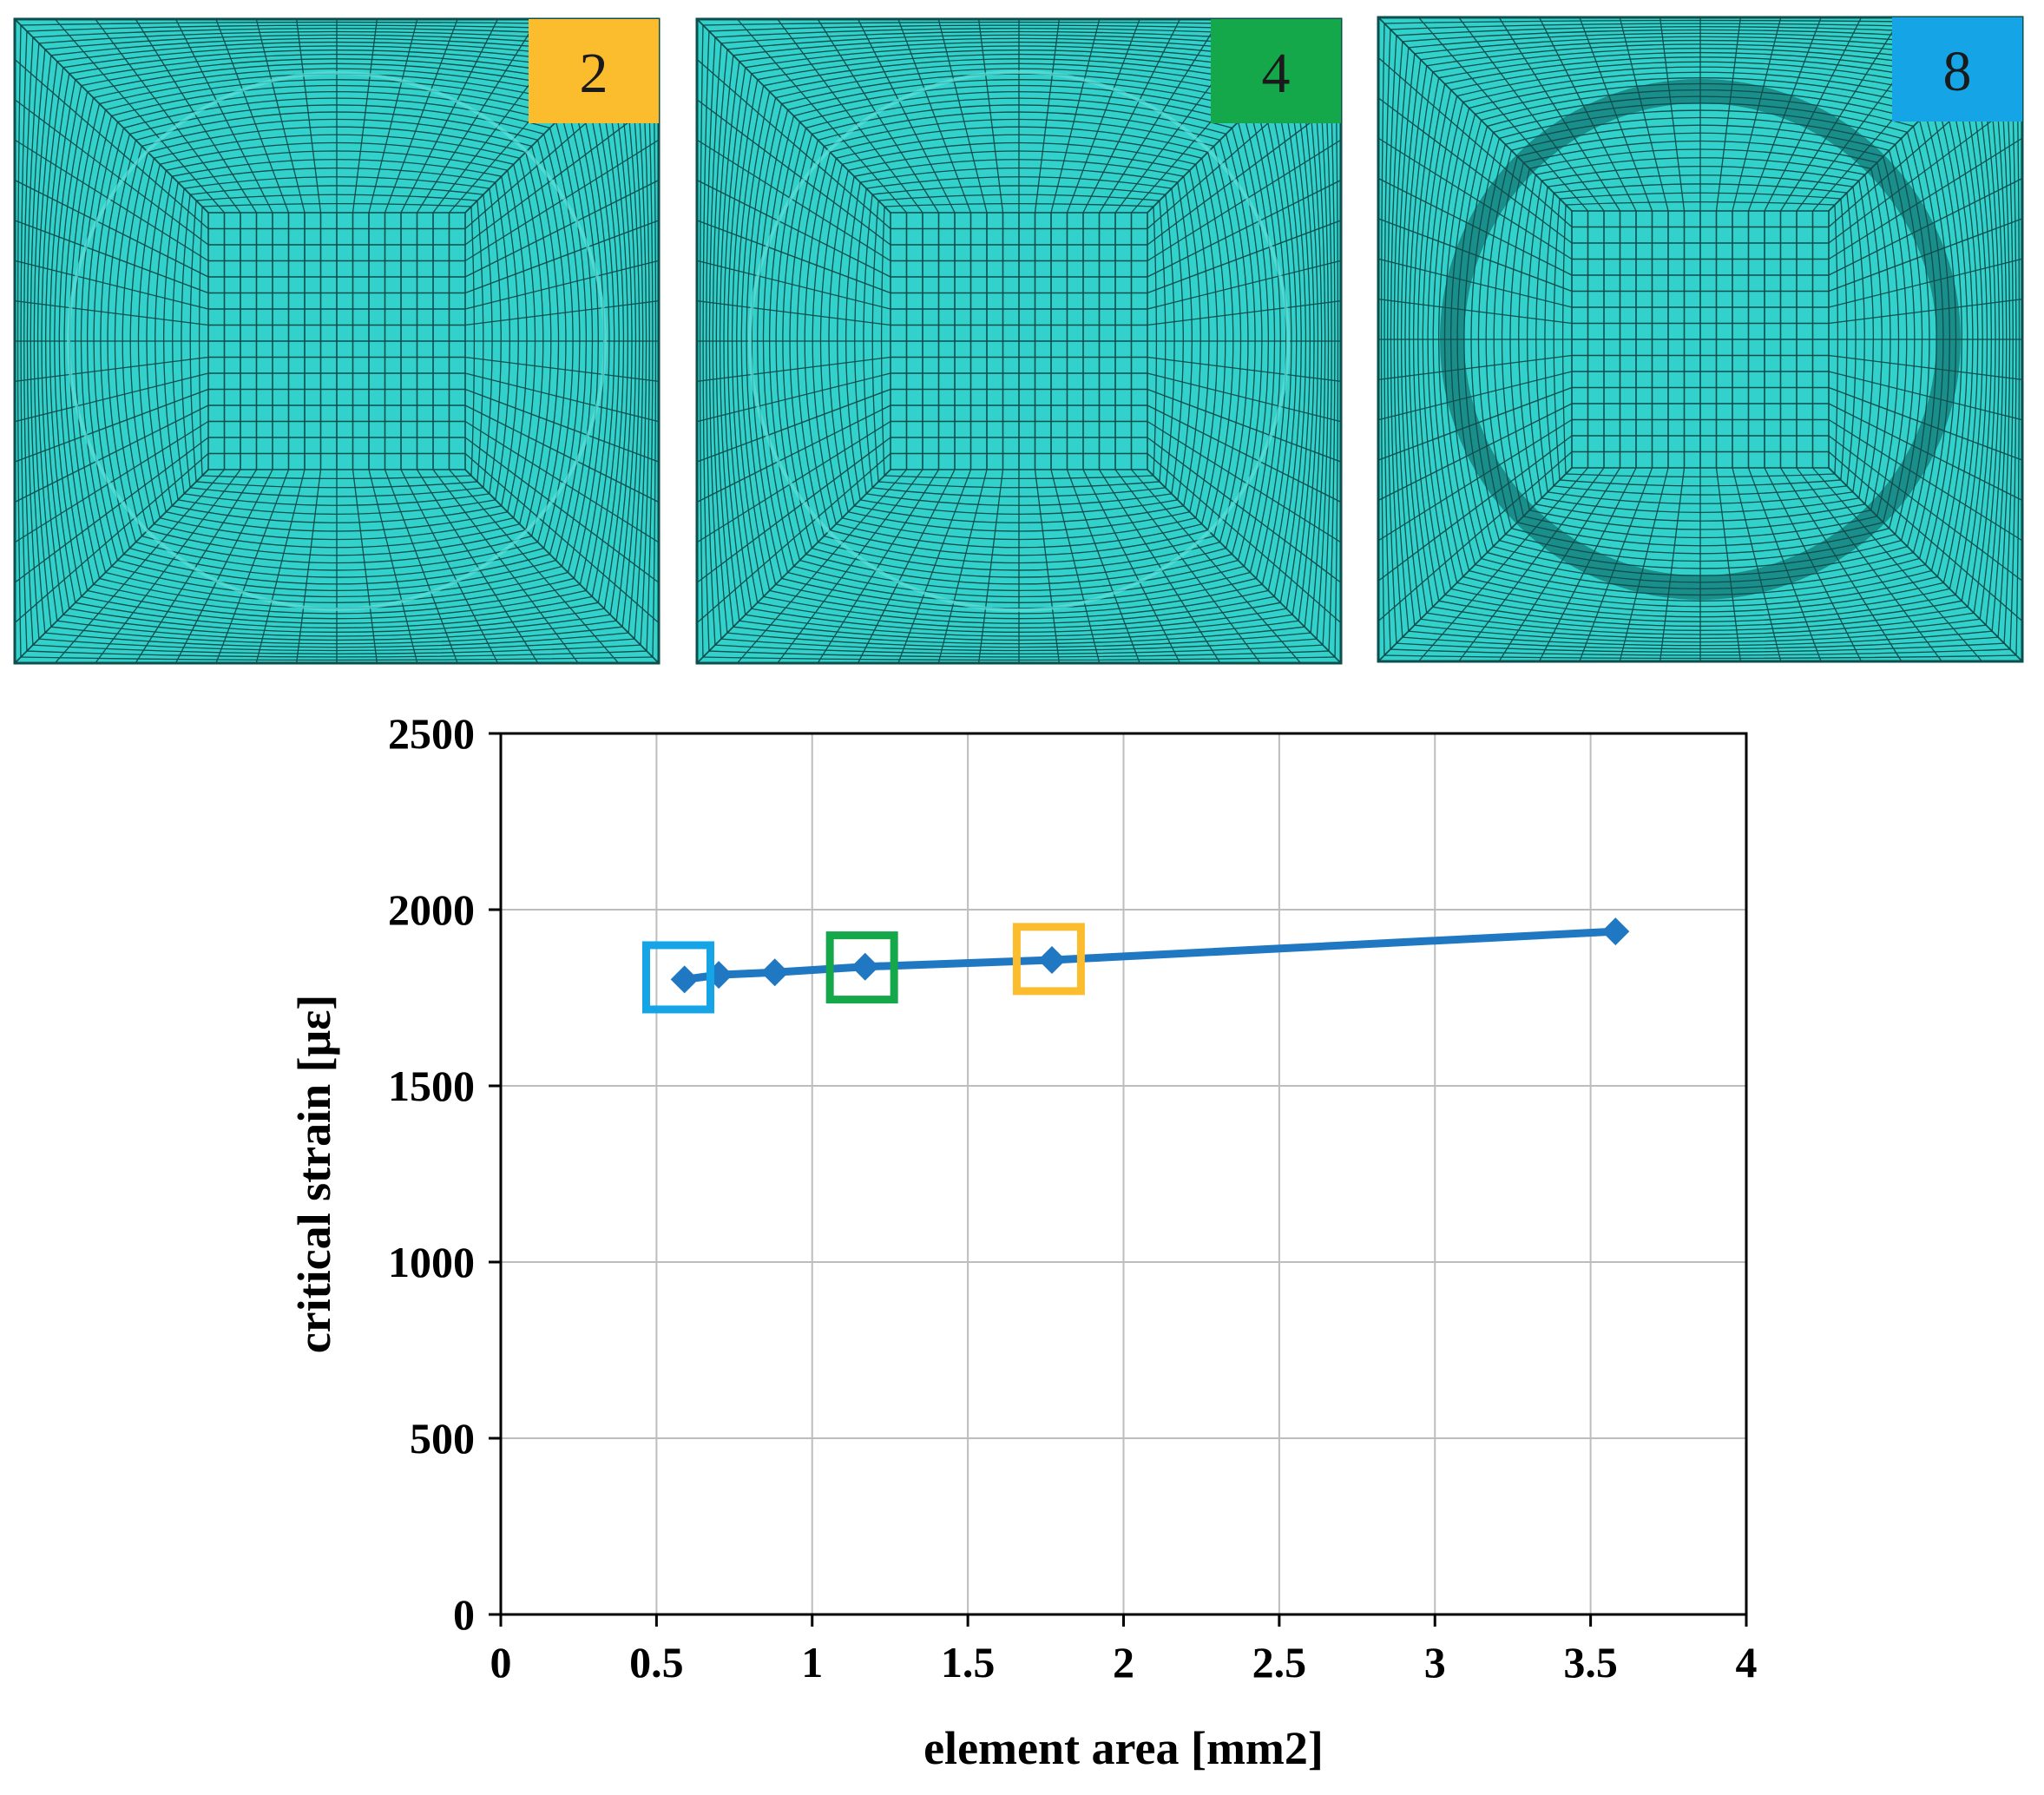 This screenshot has height=1795, width=2044. What do you see at coordinates (812, 1663) in the screenshot?
I see `x-tick-label: 1` at bounding box center [812, 1663].